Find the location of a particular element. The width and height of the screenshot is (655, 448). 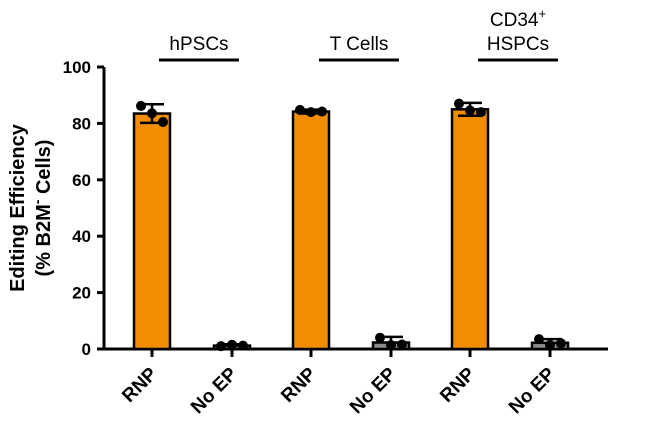

y-axis-title-line1: Editing Efficiency is located at coordinates (18, 207).